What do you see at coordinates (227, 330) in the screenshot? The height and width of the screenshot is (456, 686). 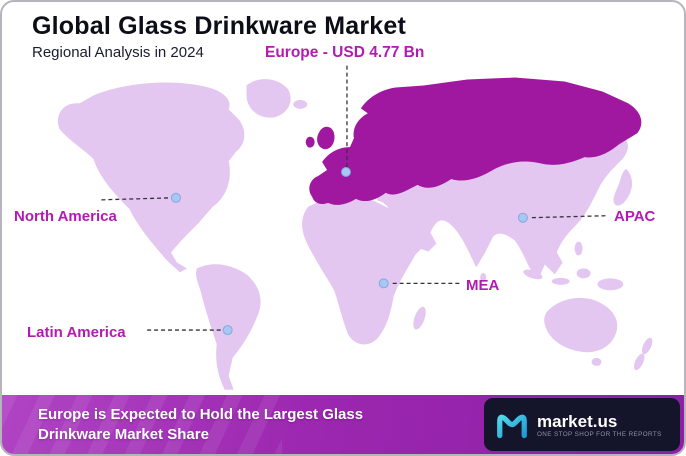 I see `marker-latin-america` at bounding box center [227, 330].